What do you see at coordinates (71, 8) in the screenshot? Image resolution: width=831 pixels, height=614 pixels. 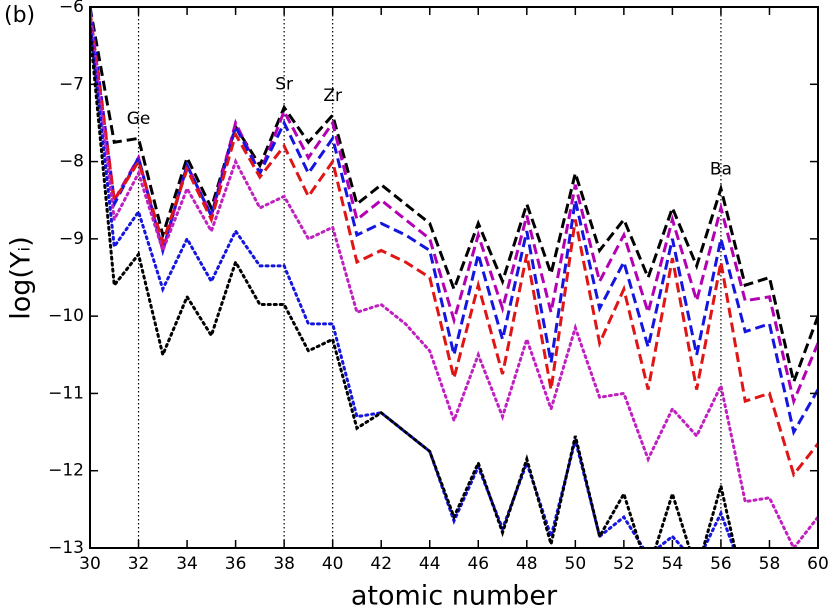 I see `y-tick-label: −6` at bounding box center [71, 8].